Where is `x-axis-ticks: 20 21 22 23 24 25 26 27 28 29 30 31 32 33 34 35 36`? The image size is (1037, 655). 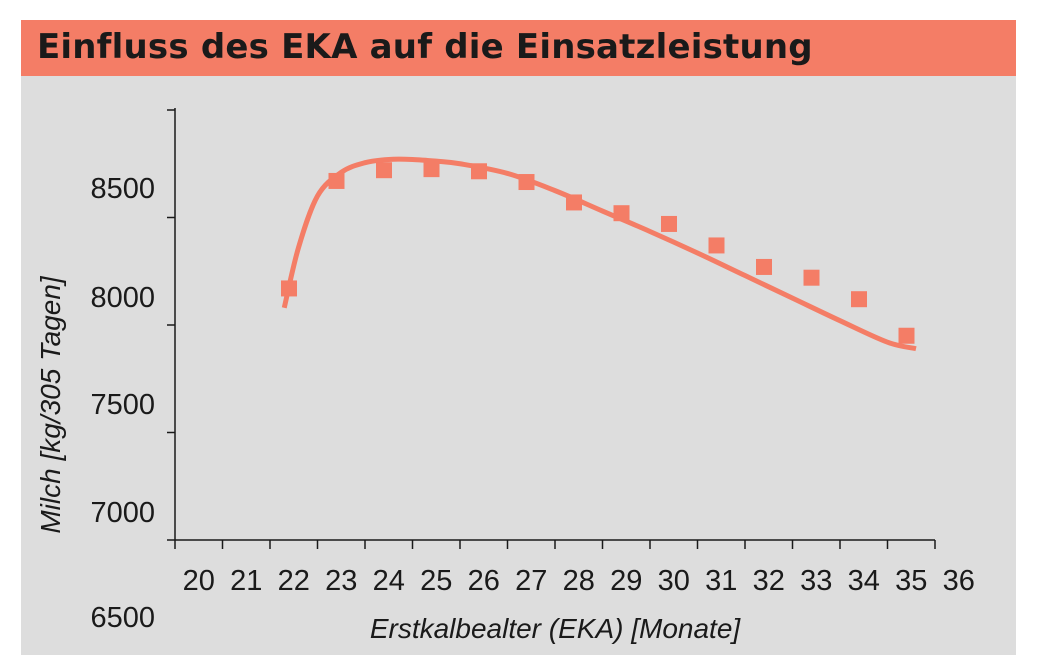
x-axis-ticks: 20 21 22 23 24 25 26 27 28 29 30 31 32 33 34 35 36 is located at coordinates (579, 581).